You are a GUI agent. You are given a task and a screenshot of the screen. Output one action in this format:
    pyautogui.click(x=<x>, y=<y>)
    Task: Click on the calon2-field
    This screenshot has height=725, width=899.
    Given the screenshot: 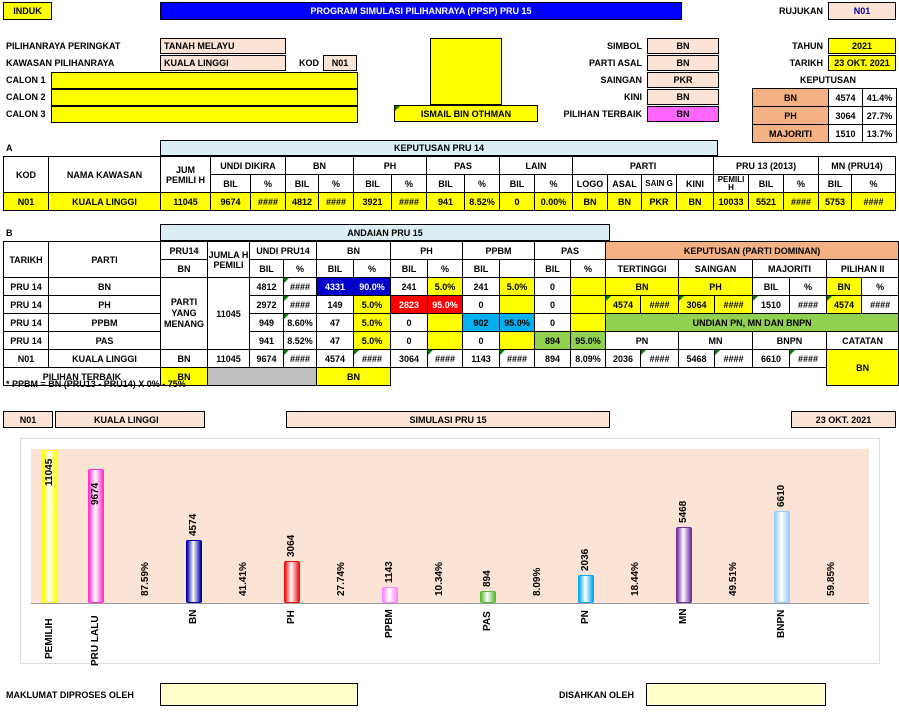 What is the action you would take?
    pyautogui.click(x=204, y=97)
    